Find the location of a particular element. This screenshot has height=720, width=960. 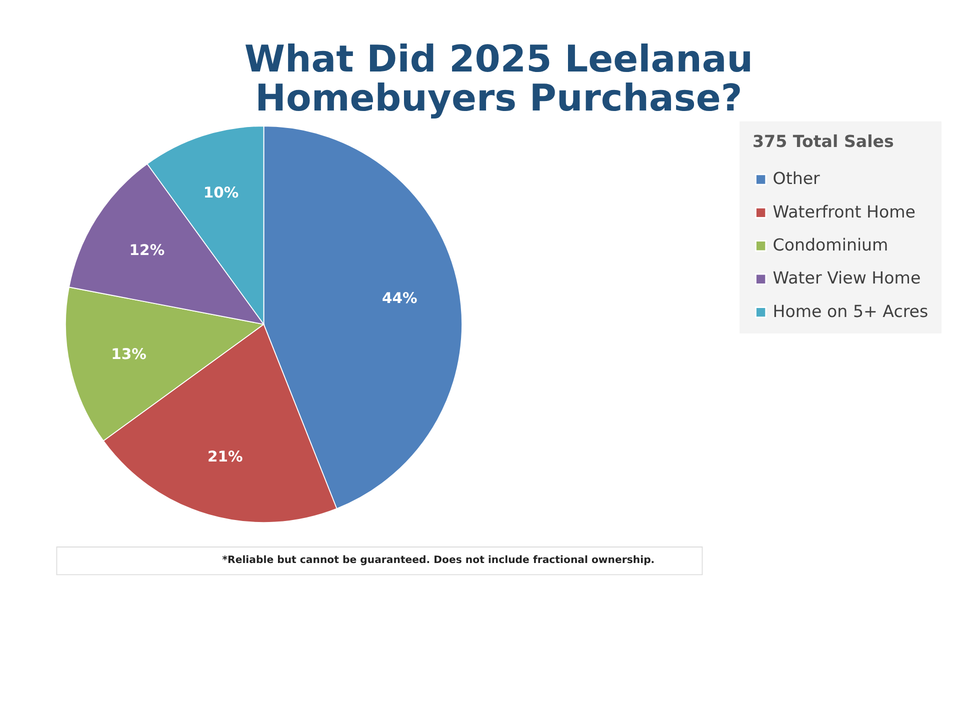

legend-label: Water View Home is located at coordinates (846, 278).